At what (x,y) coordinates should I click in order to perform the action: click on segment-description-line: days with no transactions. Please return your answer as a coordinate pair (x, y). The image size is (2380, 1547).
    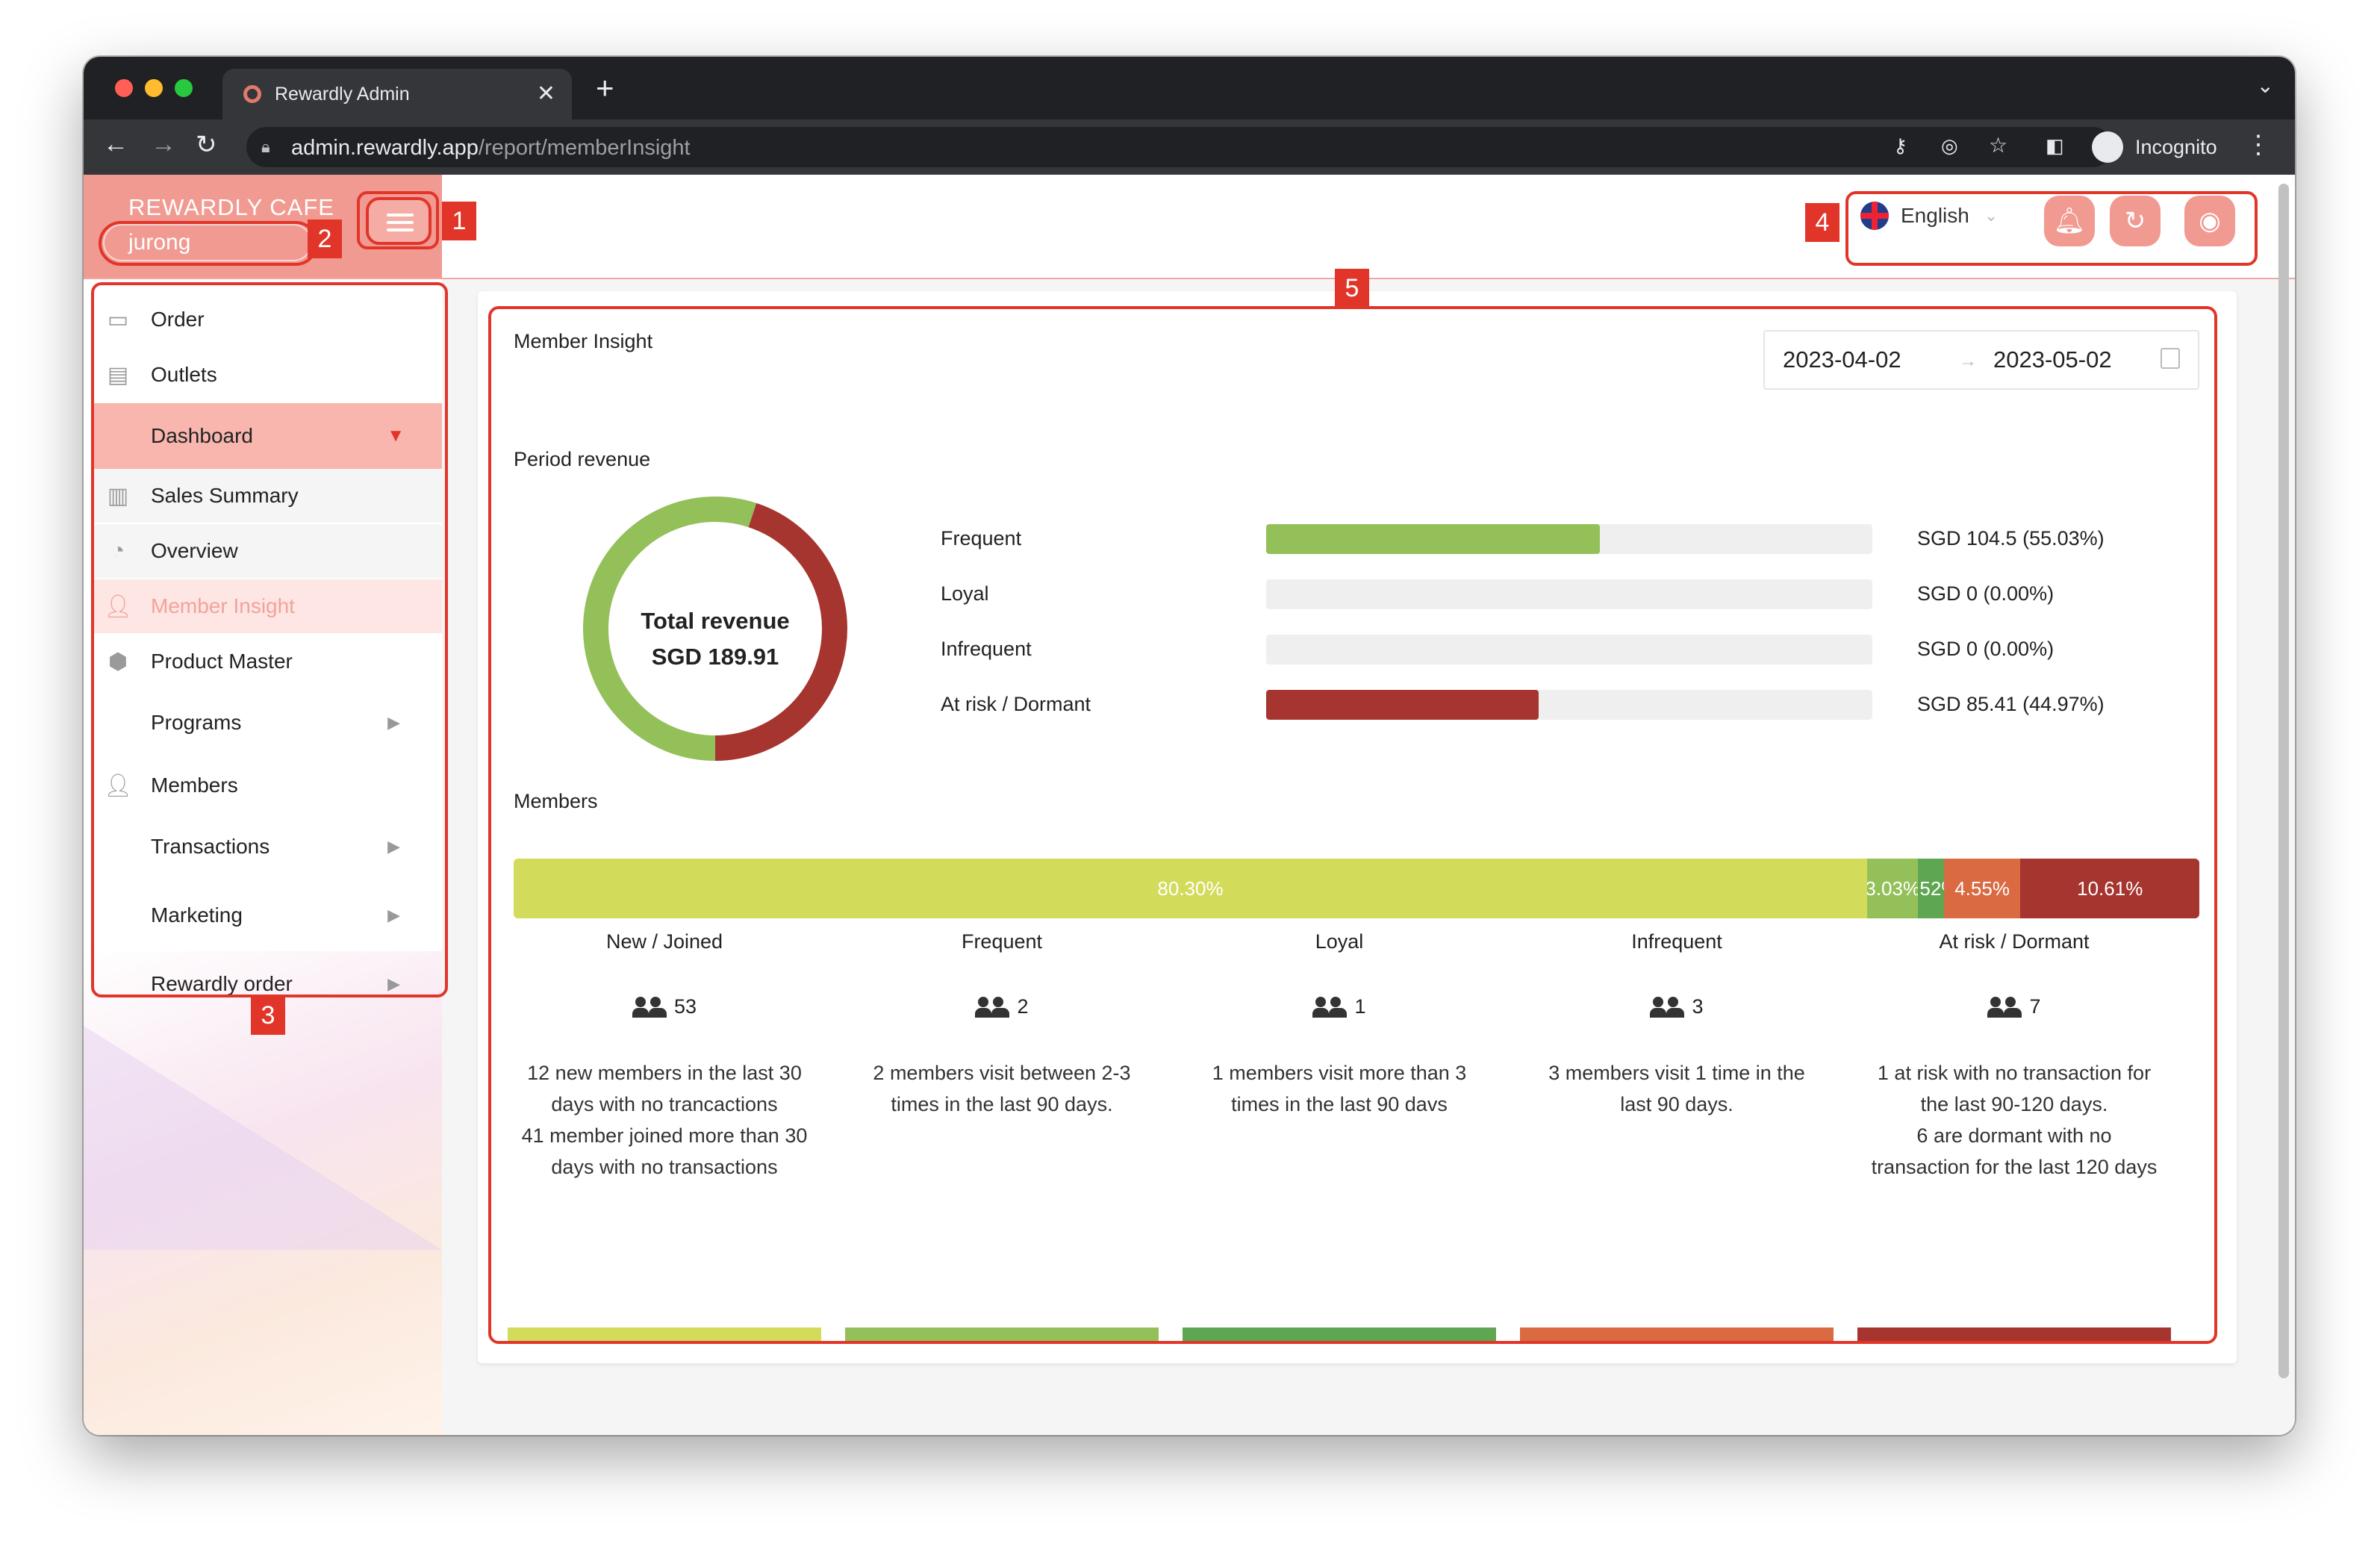
    Looking at the image, I should click on (664, 1167).